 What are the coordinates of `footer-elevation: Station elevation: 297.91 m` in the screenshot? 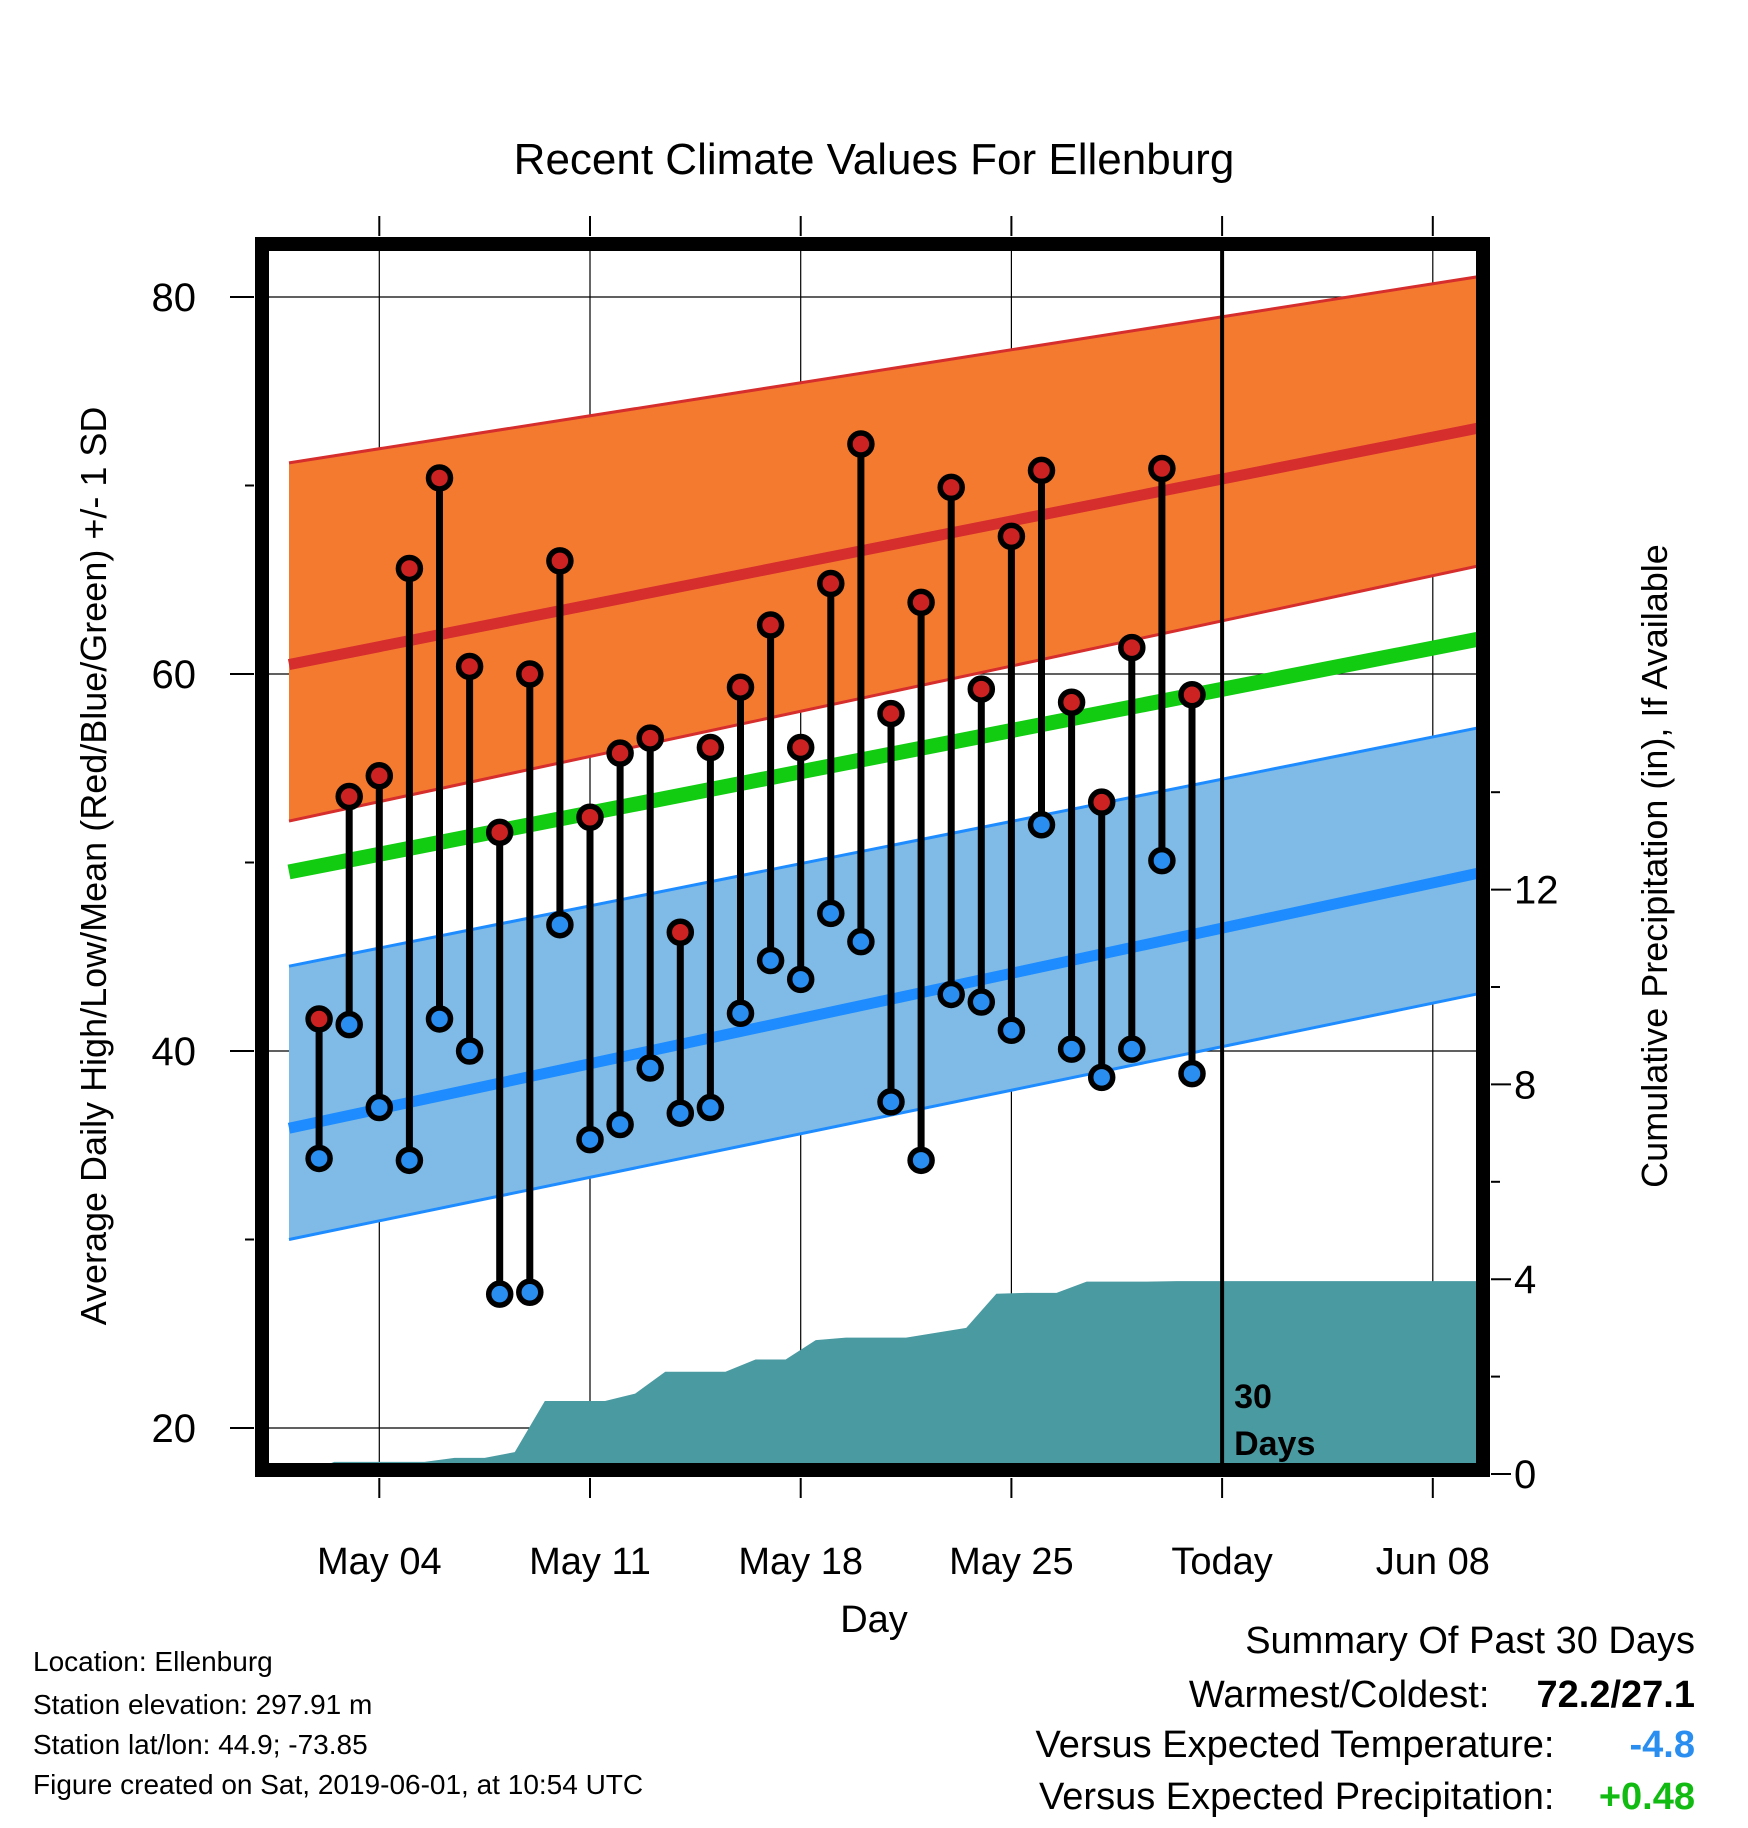 It's located at (203, 1704).